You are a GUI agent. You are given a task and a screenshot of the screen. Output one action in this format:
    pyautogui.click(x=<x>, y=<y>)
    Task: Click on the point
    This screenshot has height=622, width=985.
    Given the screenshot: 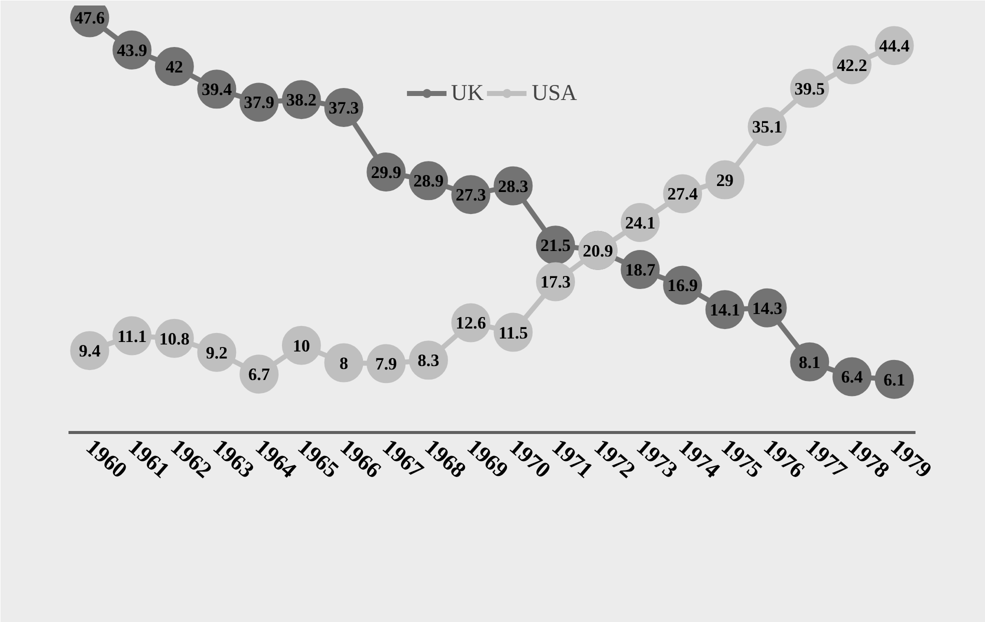 What is the action you would take?
    pyautogui.click(x=344, y=362)
    